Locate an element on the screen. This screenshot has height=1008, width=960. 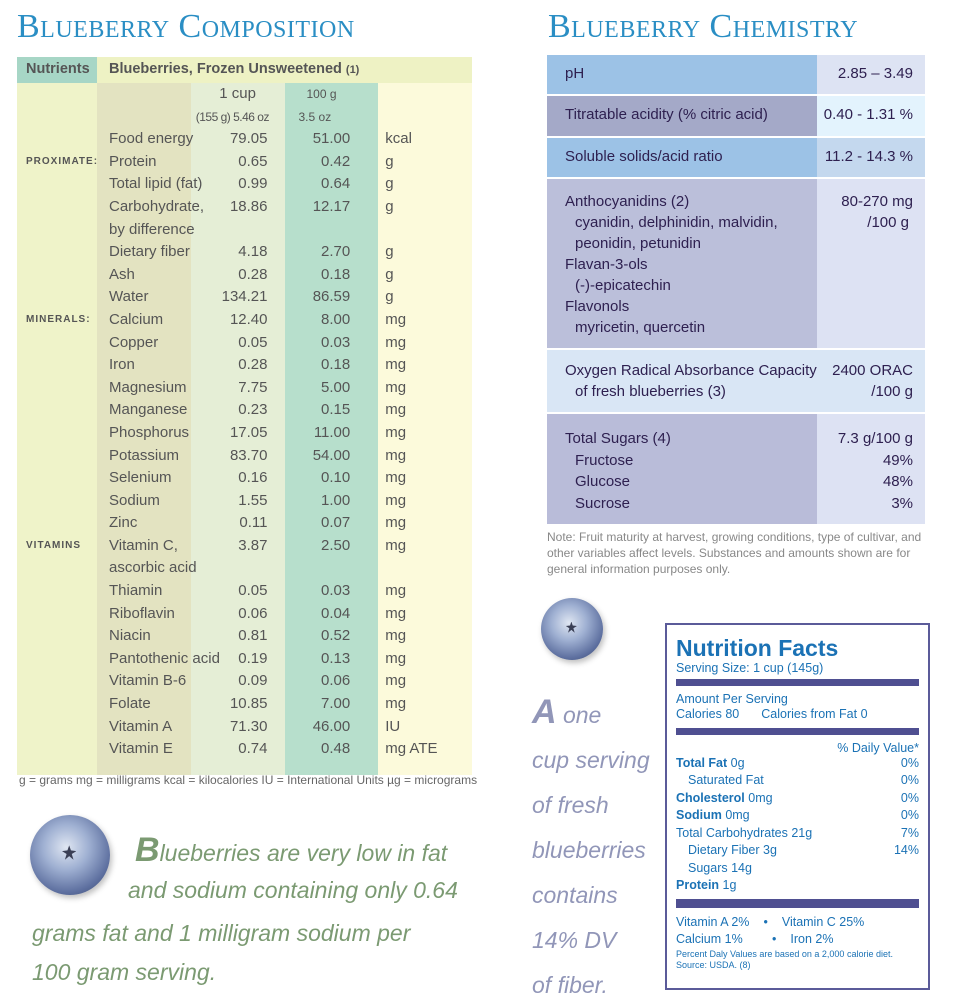
cell-section: VITAMINS is located at coordinates (57, 546).